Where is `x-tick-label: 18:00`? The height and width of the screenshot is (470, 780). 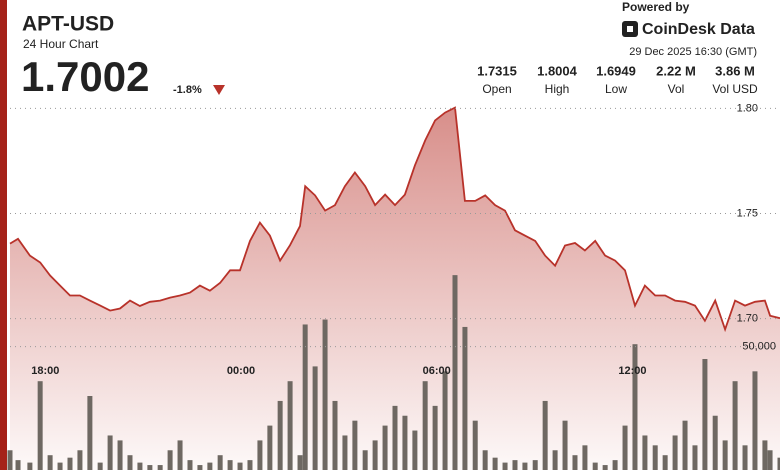
x-tick-label: 18:00 is located at coordinates (45, 371).